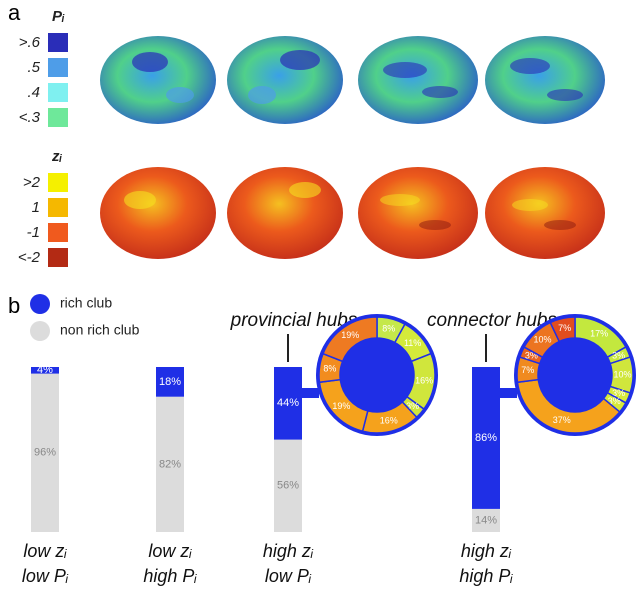  I want to click on segment-label: 11%, so click(412, 343).